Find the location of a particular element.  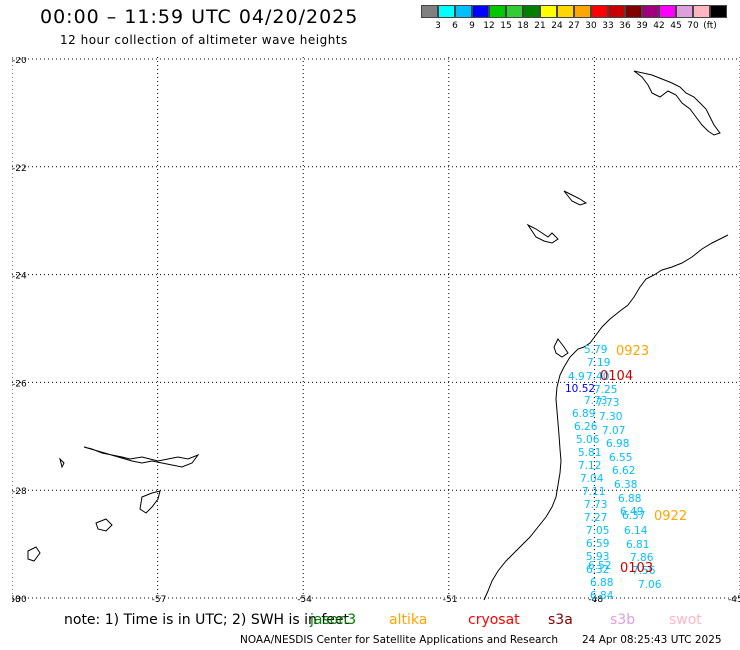

scale-label: 39 is located at coordinates (642, 26).